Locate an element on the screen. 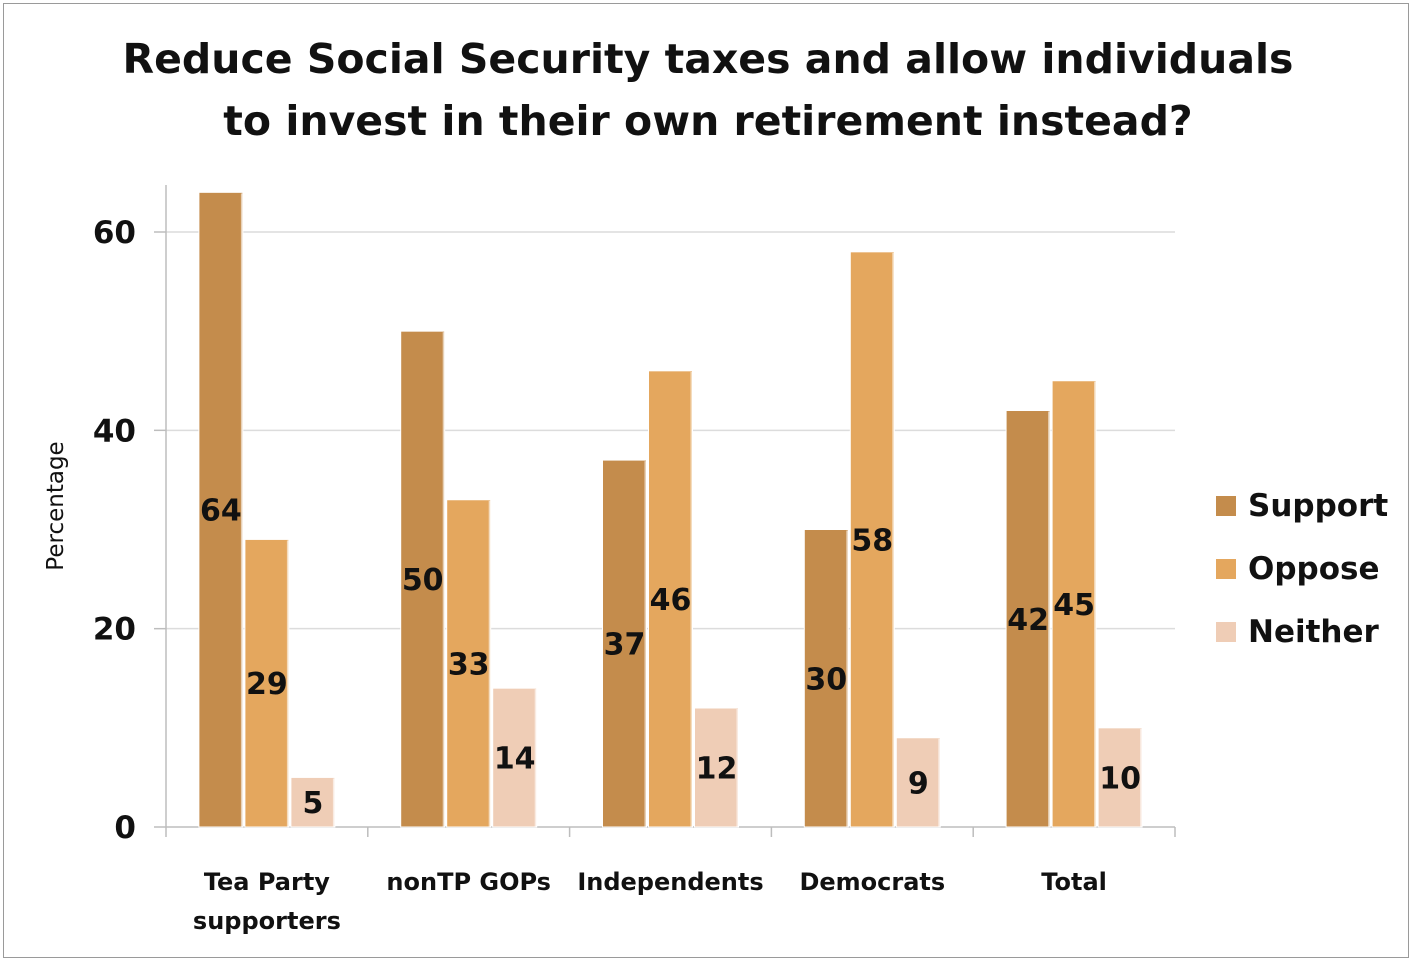 Image resolution: width=1416 pixels, height=965 pixels. legend-item-support: Support is located at coordinates (1302, 505).